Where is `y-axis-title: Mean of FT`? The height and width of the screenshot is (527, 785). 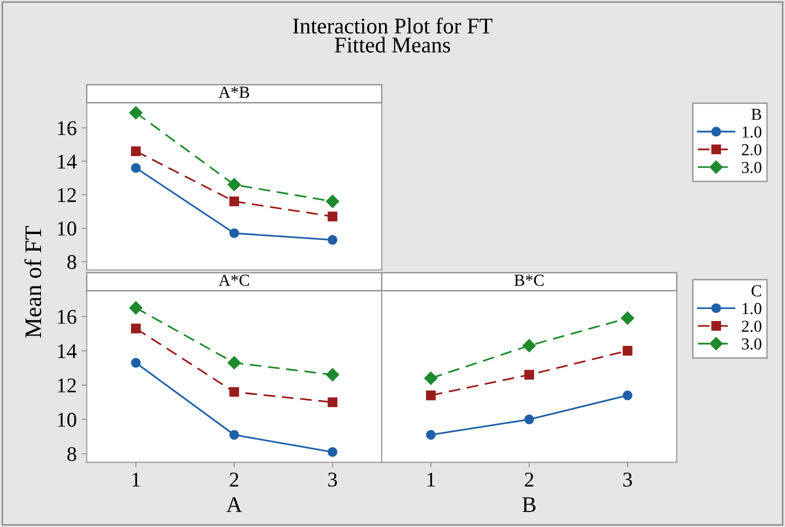
y-axis-title: Mean of FT is located at coordinates (33, 282).